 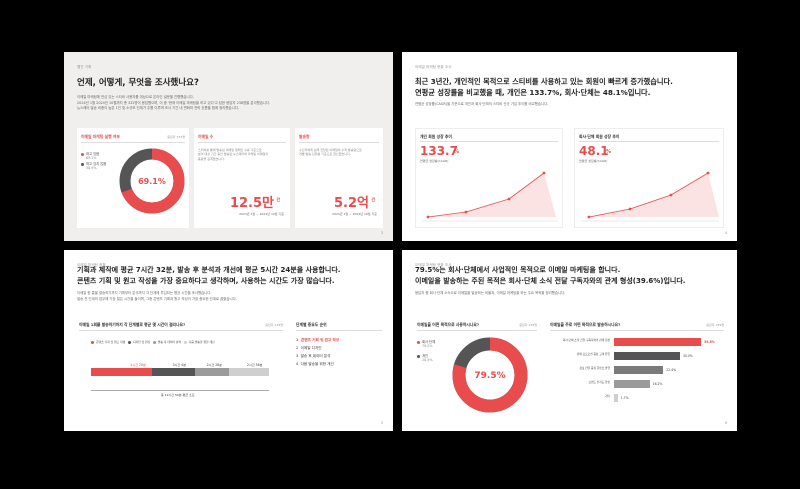 What do you see at coordinates (436, 136) in the screenshot?
I see `chart-title: 개인 회원 성장 추이` at bounding box center [436, 136].